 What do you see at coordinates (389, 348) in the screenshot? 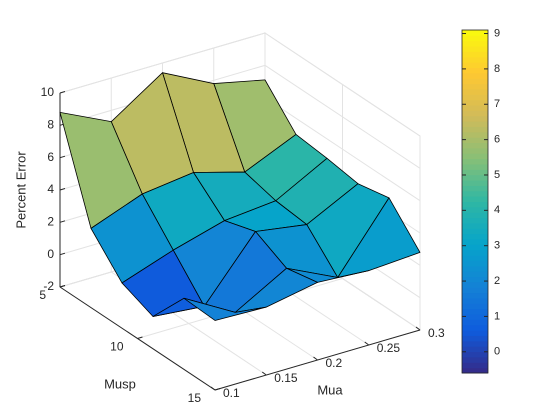
I see `x-tick-label: 0.25` at bounding box center [389, 348].